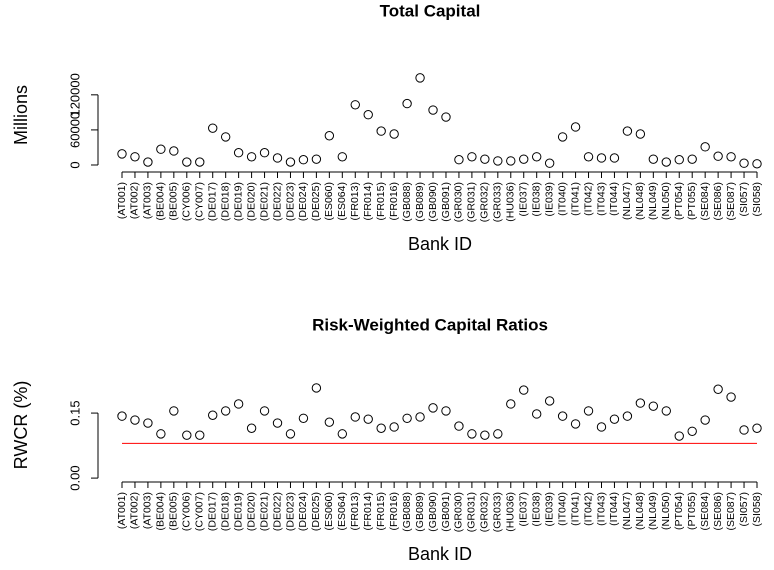 The width and height of the screenshot is (774, 570). Describe the element at coordinates (122, 200) in the screenshot. I see `x-tick-label: (AT001)` at that location.